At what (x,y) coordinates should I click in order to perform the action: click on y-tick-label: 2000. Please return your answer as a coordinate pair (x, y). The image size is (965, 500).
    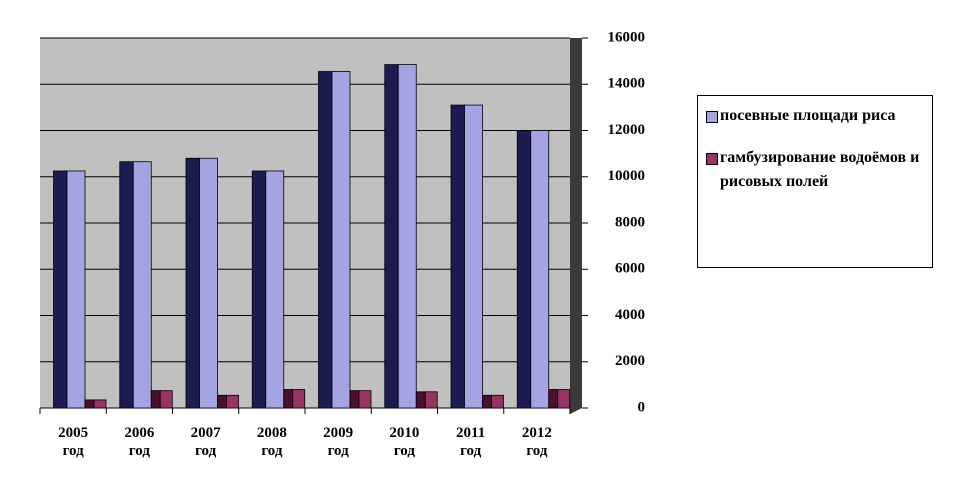
    Looking at the image, I should click on (630, 361).